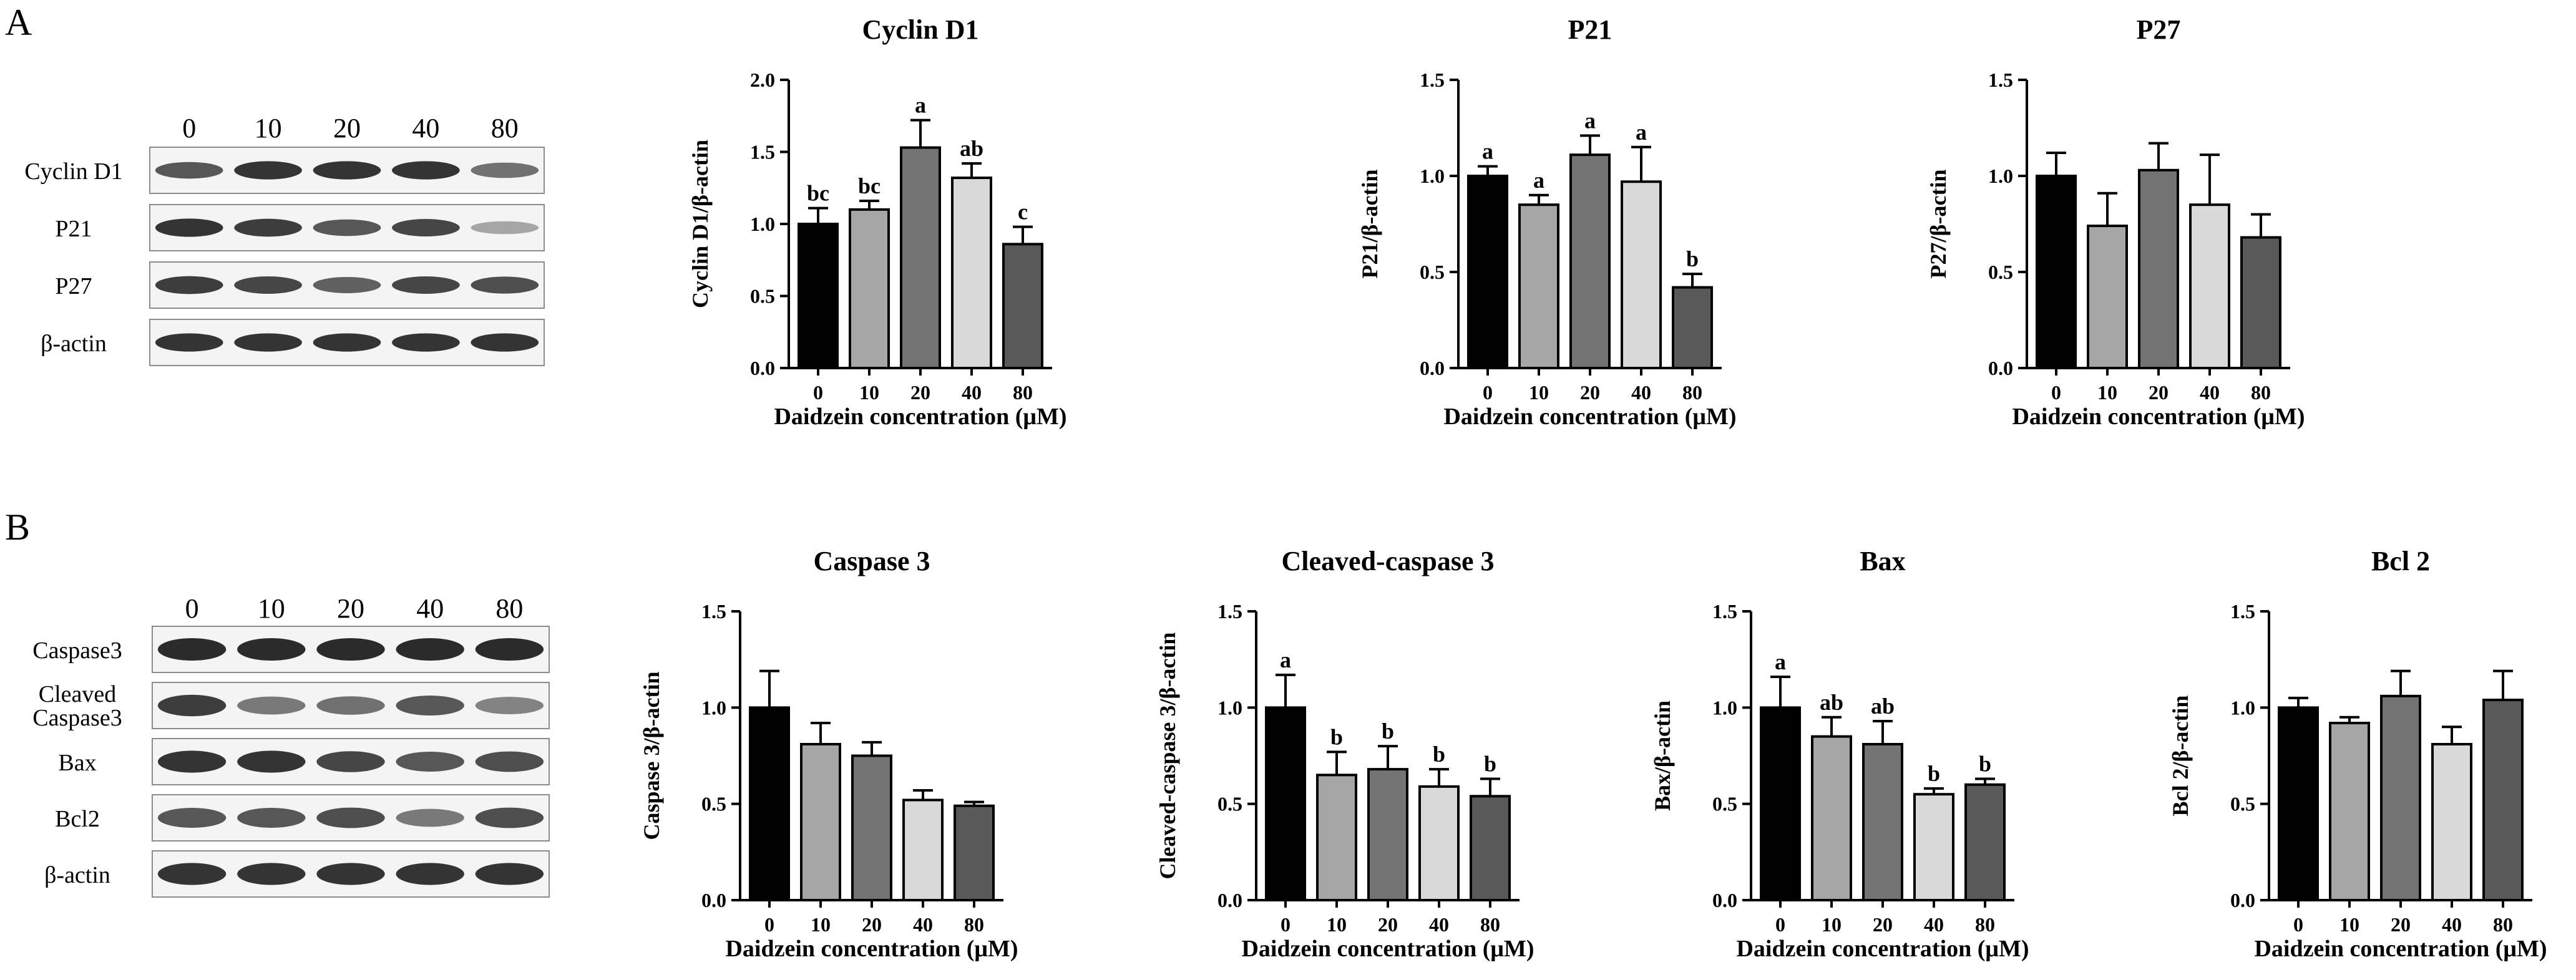 This screenshot has width=2576, height=980. I want to click on chart-title: Bcl 2, so click(2400, 561).